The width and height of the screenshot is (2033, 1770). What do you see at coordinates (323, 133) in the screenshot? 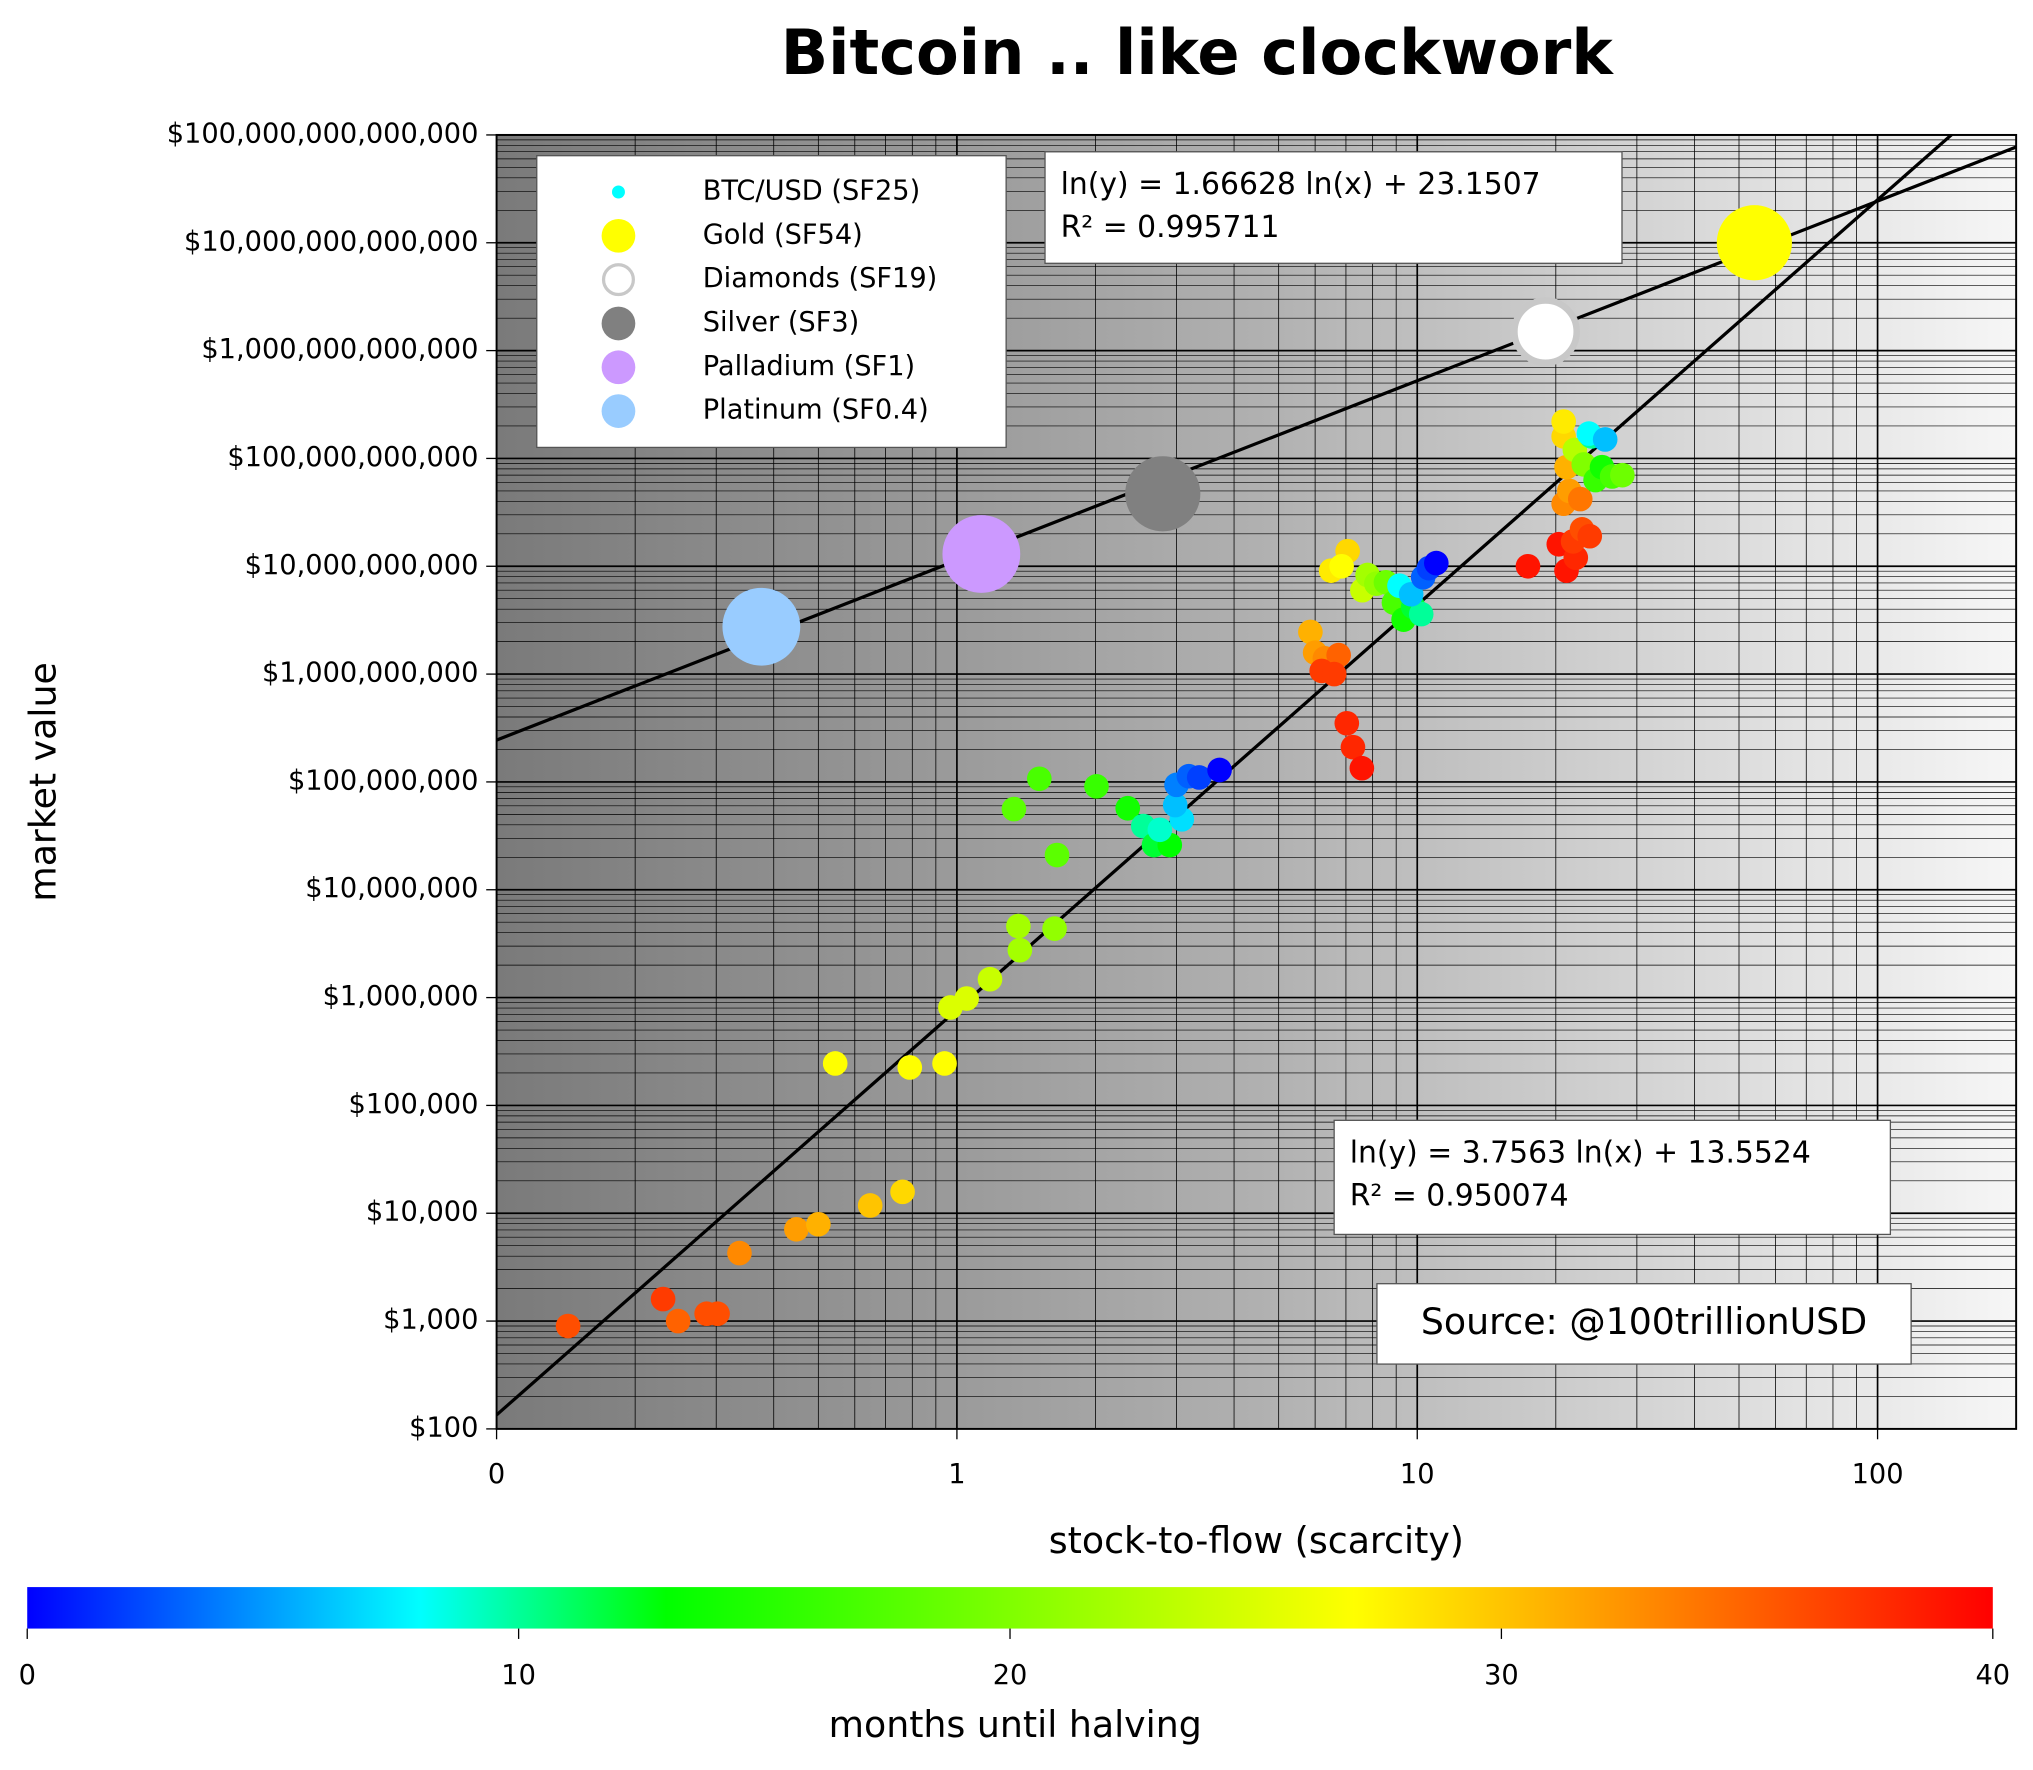
I see `y-tick-label: $100,000,000,000,000` at bounding box center [323, 133].